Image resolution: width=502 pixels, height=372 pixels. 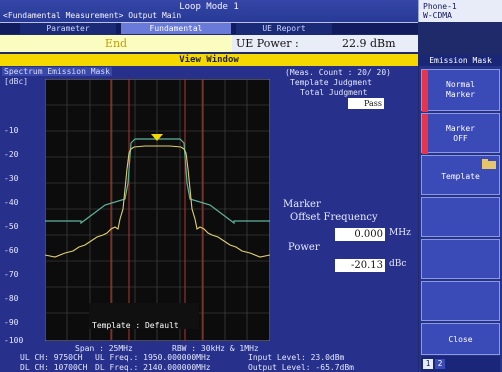 I want to click on y-tick-label: -90, so click(x=21, y=322).